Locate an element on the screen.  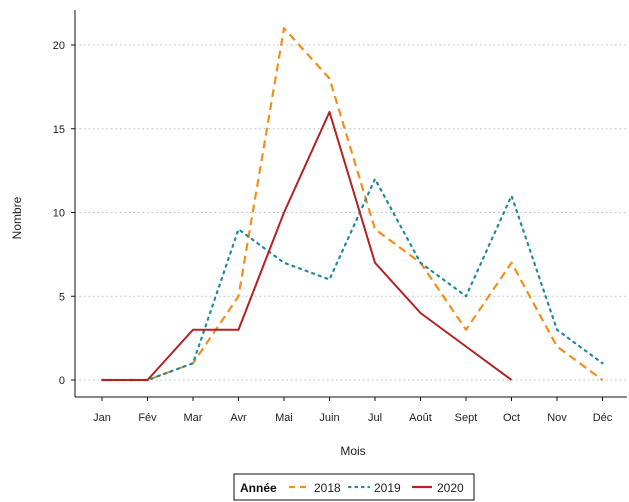
y-tick-label: 5 is located at coordinates (62, 297).